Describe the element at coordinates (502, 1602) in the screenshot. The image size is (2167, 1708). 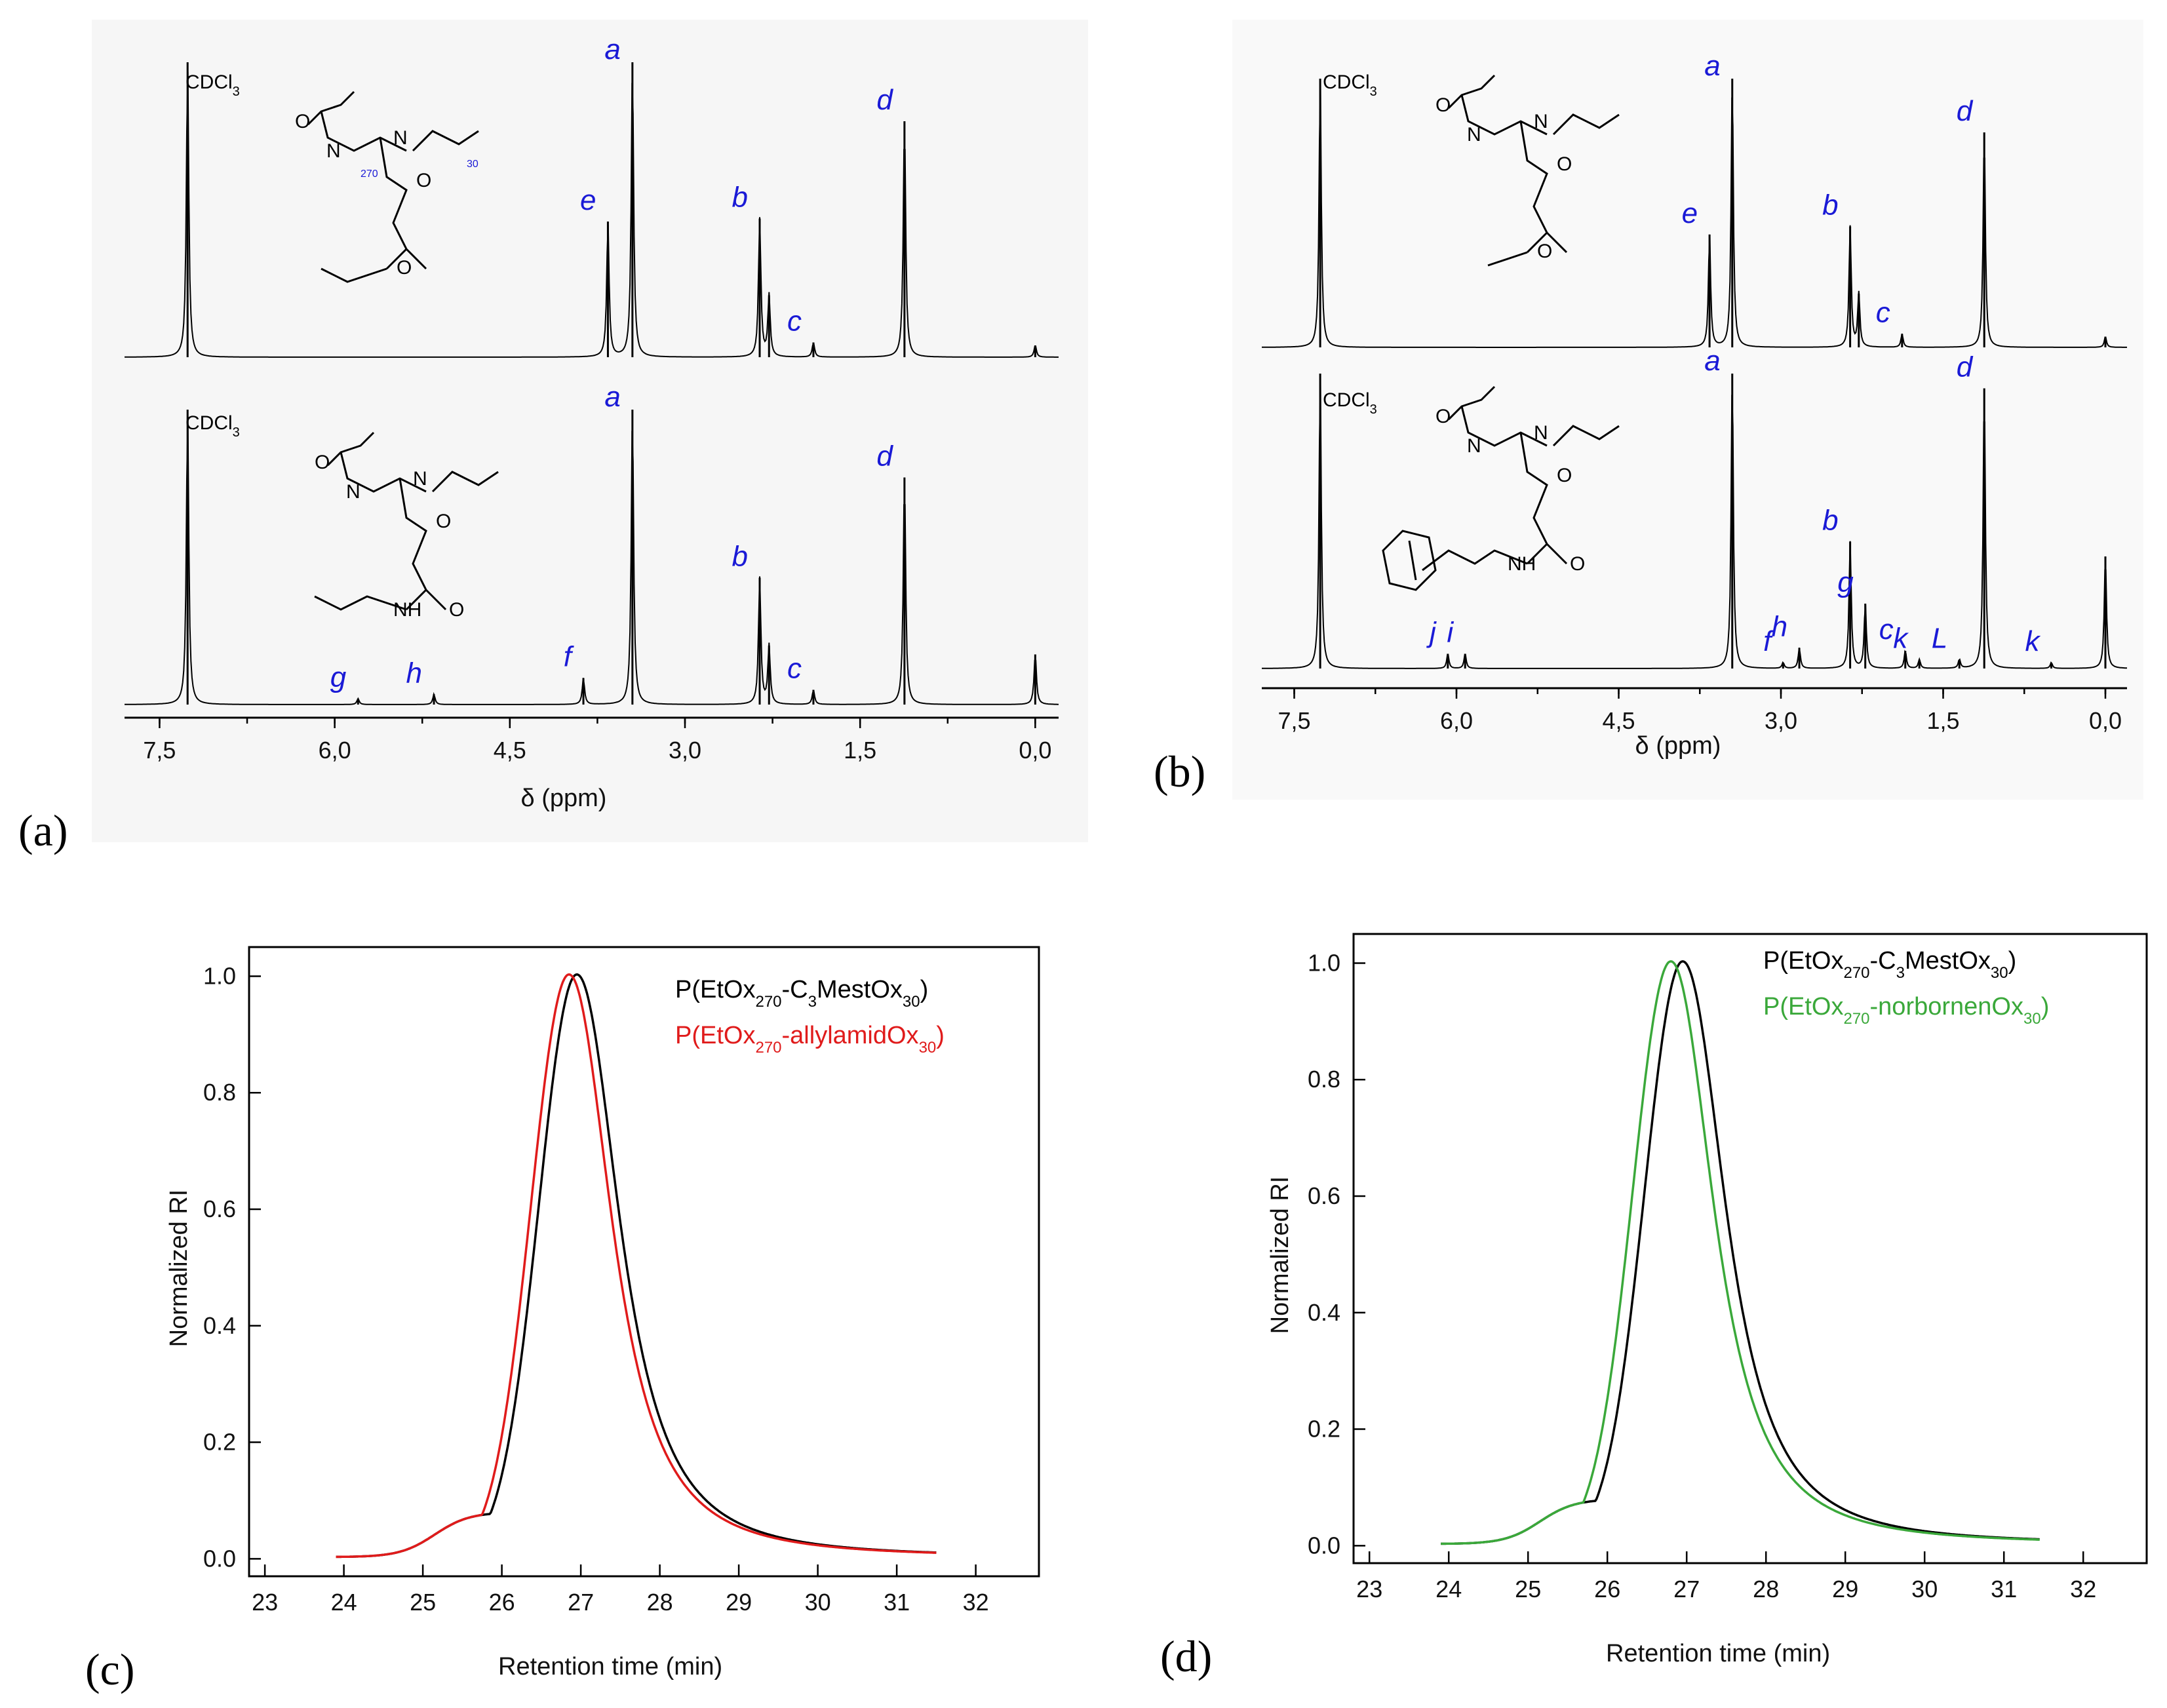
I see `gpc-c-x-tick-label: 26` at that location.